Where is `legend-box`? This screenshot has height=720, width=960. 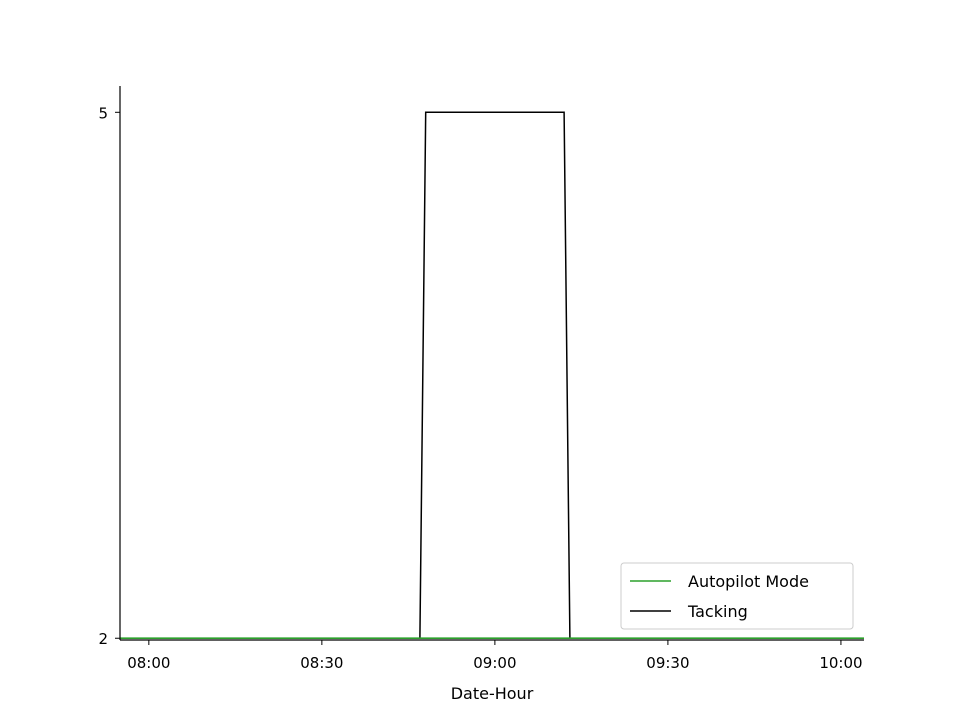 legend-box is located at coordinates (737, 596).